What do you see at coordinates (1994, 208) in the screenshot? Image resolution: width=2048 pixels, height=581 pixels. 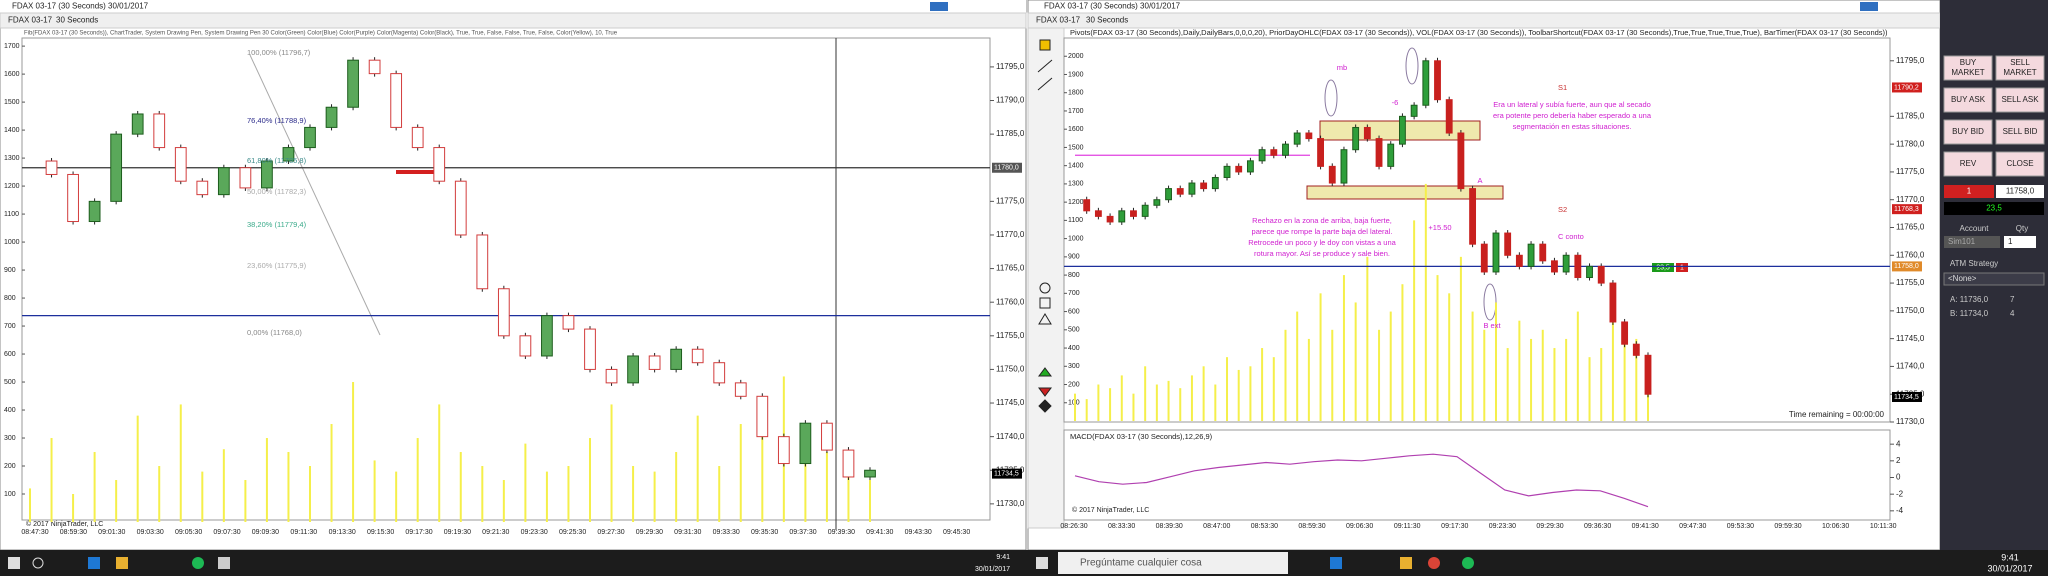 I see `pnl-box` at bounding box center [1994, 208].